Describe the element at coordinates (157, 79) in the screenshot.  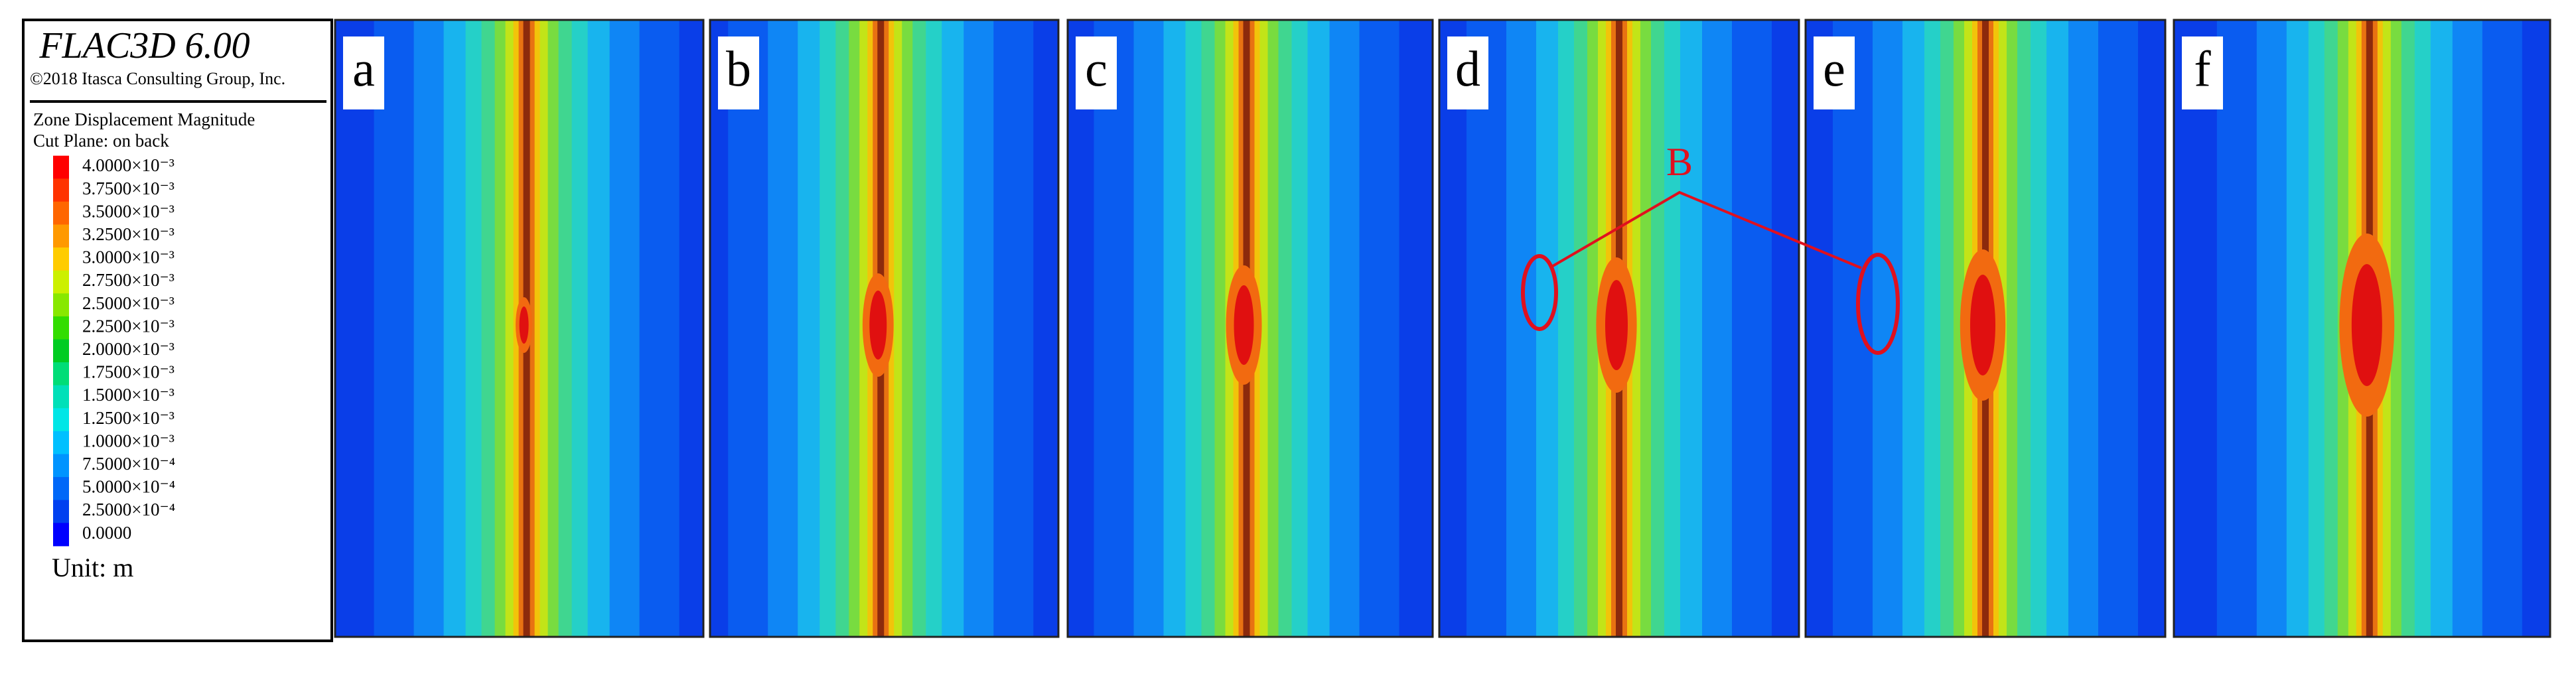
I see `legend-copyright: ©2018 Itasca Consulting Group, Inc.` at that location.